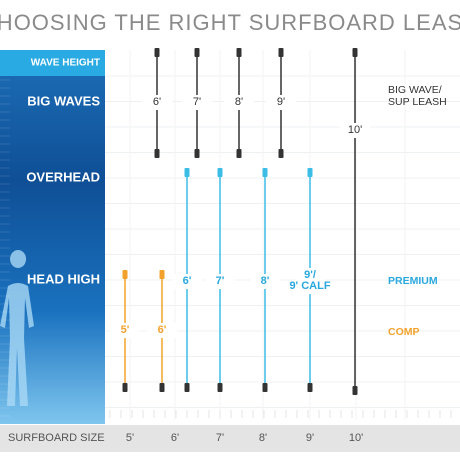 The image size is (460, 460). Describe the element at coordinates (220, 438) in the screenshot. I see `size-label: 7'` at that location.